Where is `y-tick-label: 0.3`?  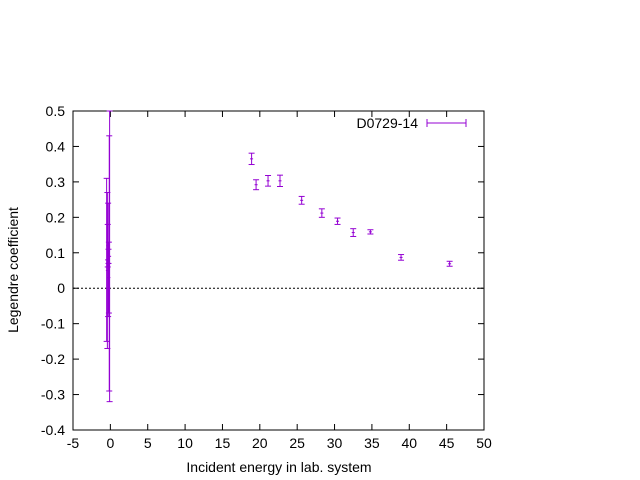
y-tick-label: 0.3 is located at coordinates (56, 182).